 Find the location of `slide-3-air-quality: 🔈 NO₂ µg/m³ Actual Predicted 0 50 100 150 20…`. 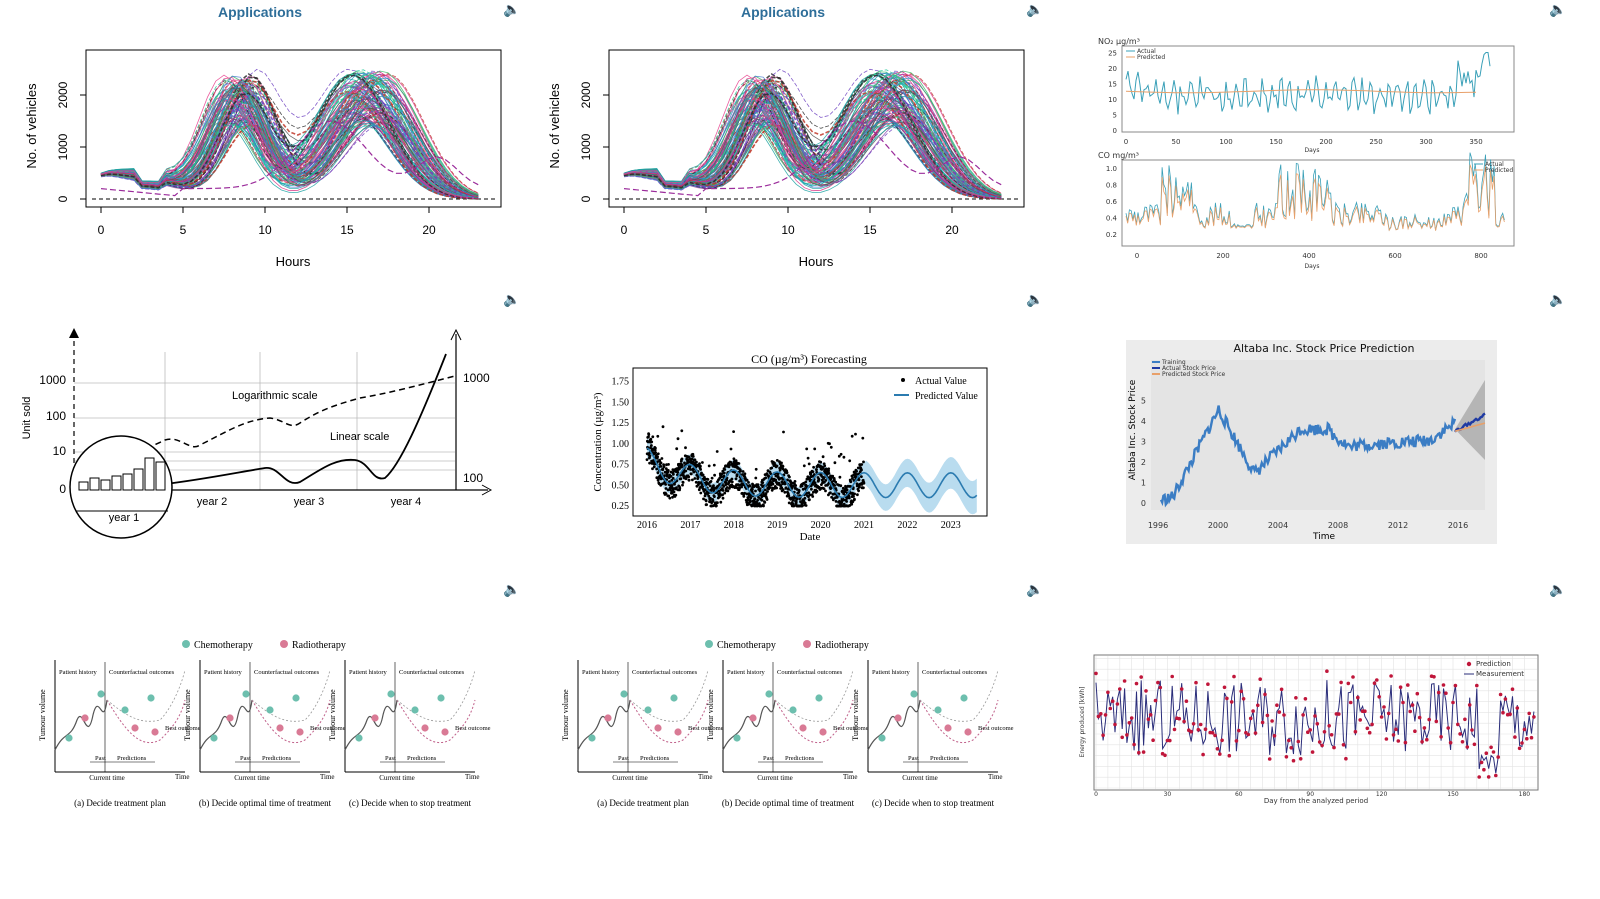

slide-3-air-quality: 🔈 NO₂ µg/m³ Actual Predicted 0 50 100 150 20… is located at coordinates (1323, 145).